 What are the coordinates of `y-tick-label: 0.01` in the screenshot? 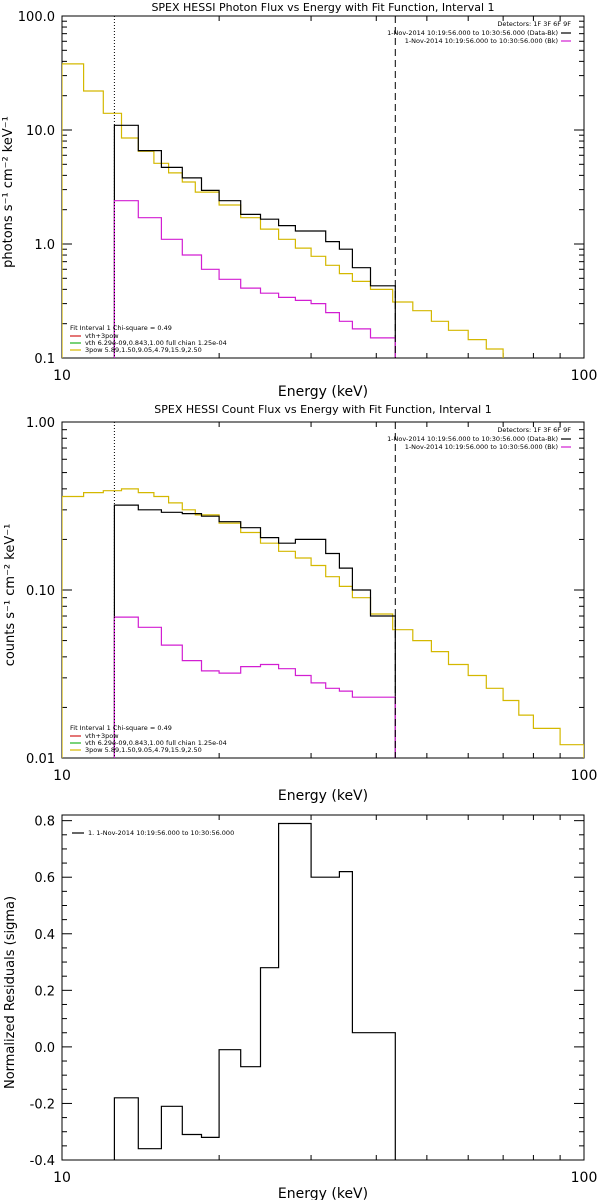 It's located at (40, 759).